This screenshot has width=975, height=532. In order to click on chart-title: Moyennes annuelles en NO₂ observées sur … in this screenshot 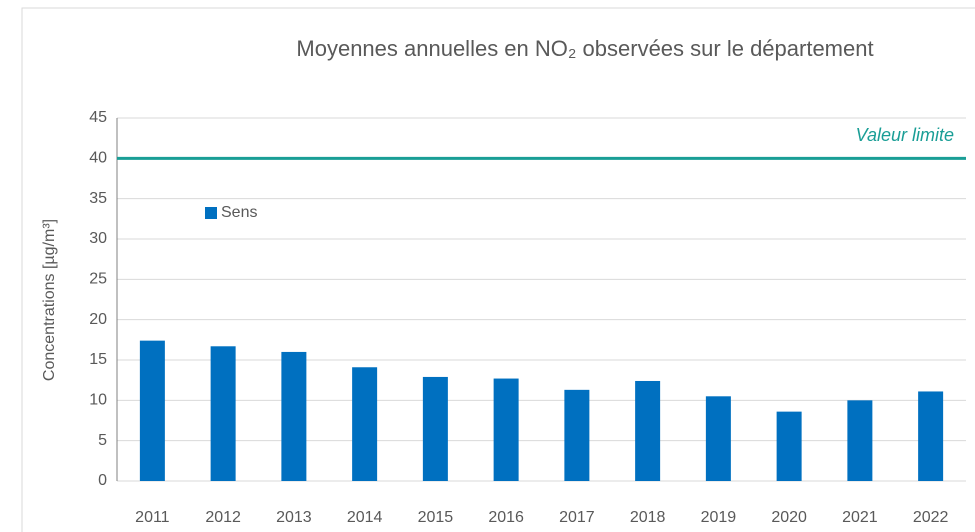, I will do `click(584, 48)`.